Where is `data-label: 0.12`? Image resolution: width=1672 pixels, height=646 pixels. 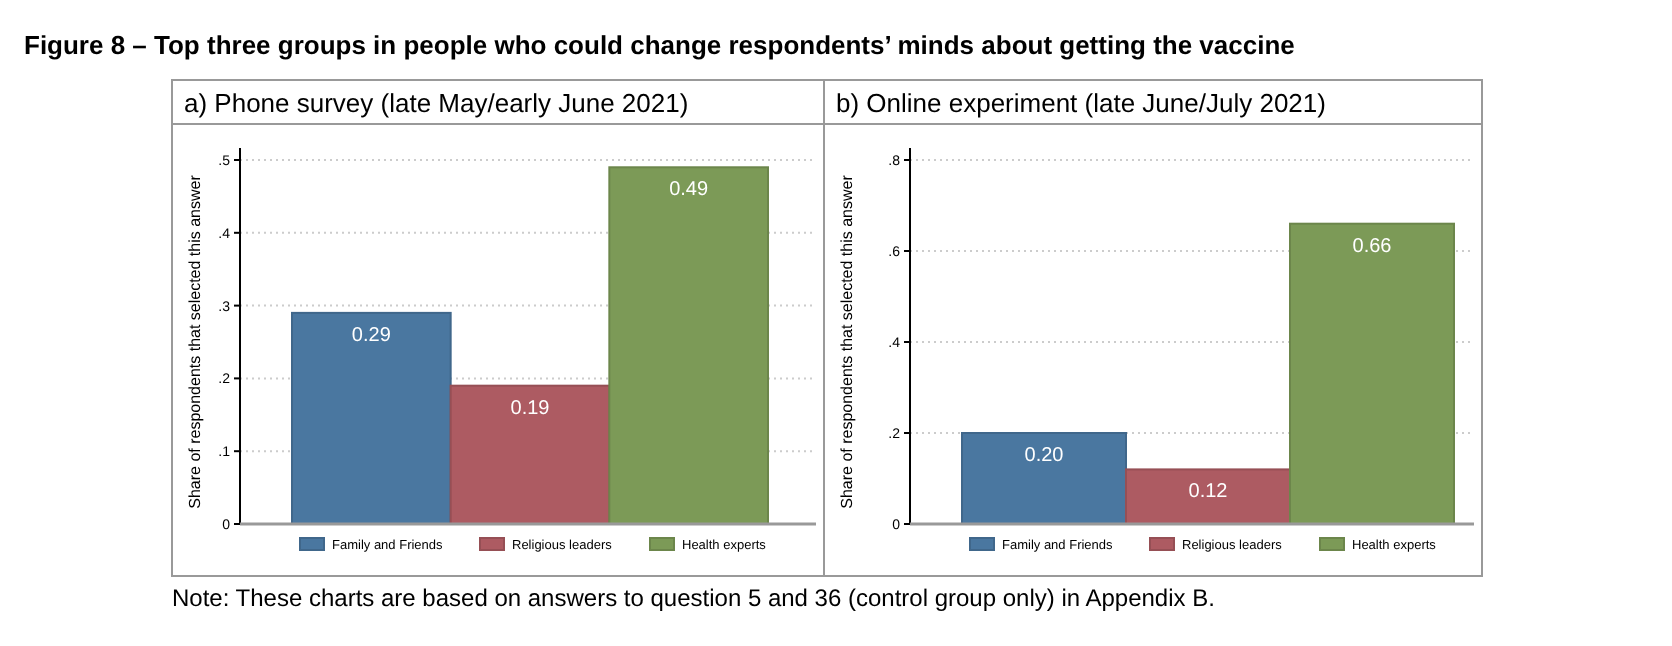 data-label: 0.12 is located at coordinates (1208, 492).